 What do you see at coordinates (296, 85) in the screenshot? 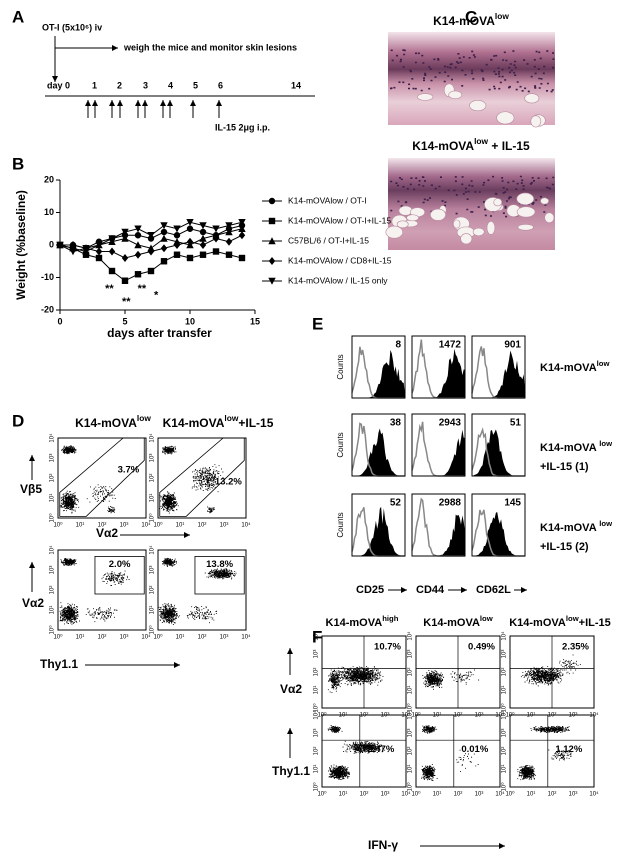
I see `day-label: 14` at bounding box center [296, 85].